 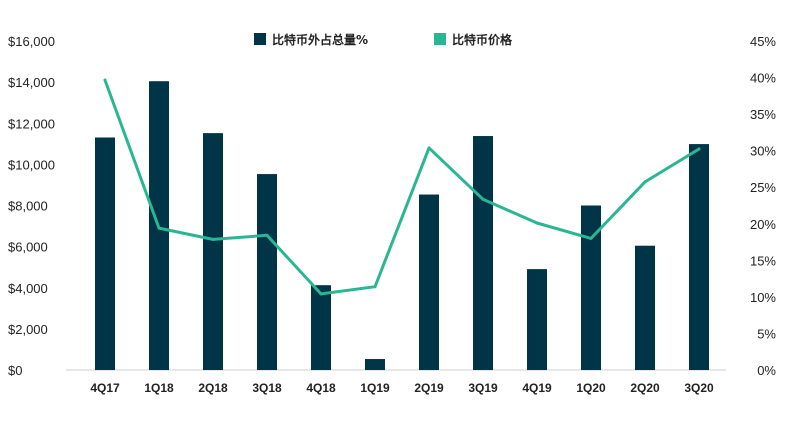 What do you see at coordinates (375, 388) in the screenshot?
I see `x-axis-tick-label: 1Q19` at bounding box center [375, 388].